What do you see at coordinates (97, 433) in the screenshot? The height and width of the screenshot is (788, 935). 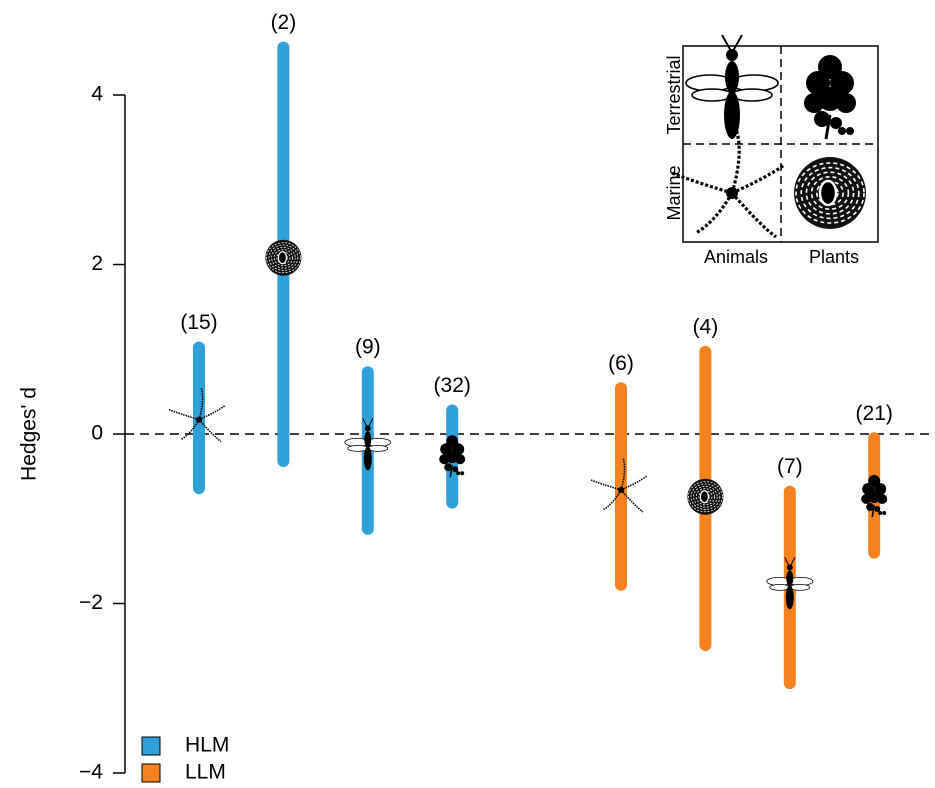 I see `y-tick-label: 0` at bounding box center [97, 433].